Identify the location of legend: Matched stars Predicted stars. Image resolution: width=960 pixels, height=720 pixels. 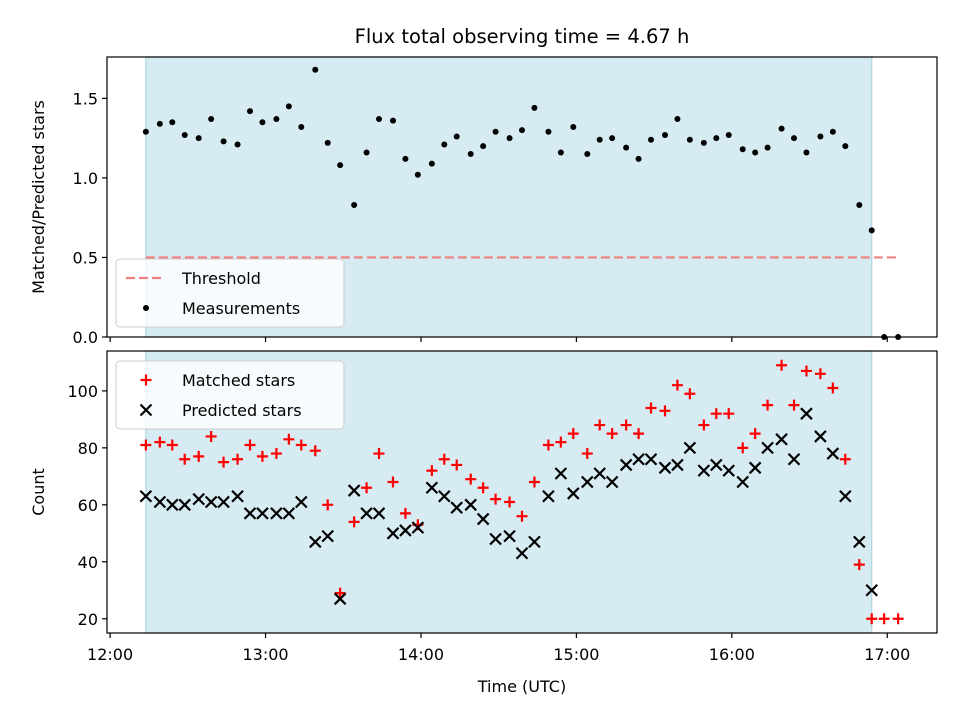
(230, 395).